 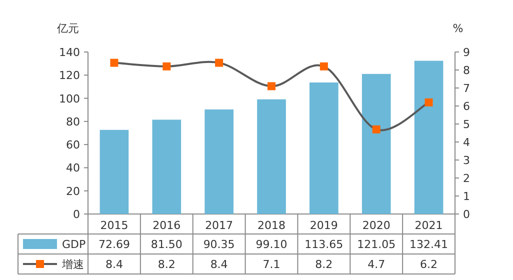 What do you see at coordinates (466, 88) in the screenshot?
I see `y2-tick-label: 7` at bounding box center [466, 88].